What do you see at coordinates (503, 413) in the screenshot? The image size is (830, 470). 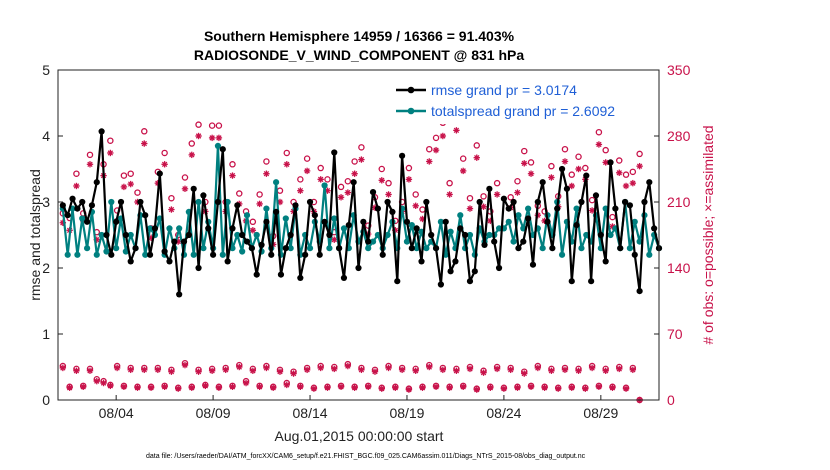 I see `x-tick-label: 08/24` at bounding box center [503, 413].